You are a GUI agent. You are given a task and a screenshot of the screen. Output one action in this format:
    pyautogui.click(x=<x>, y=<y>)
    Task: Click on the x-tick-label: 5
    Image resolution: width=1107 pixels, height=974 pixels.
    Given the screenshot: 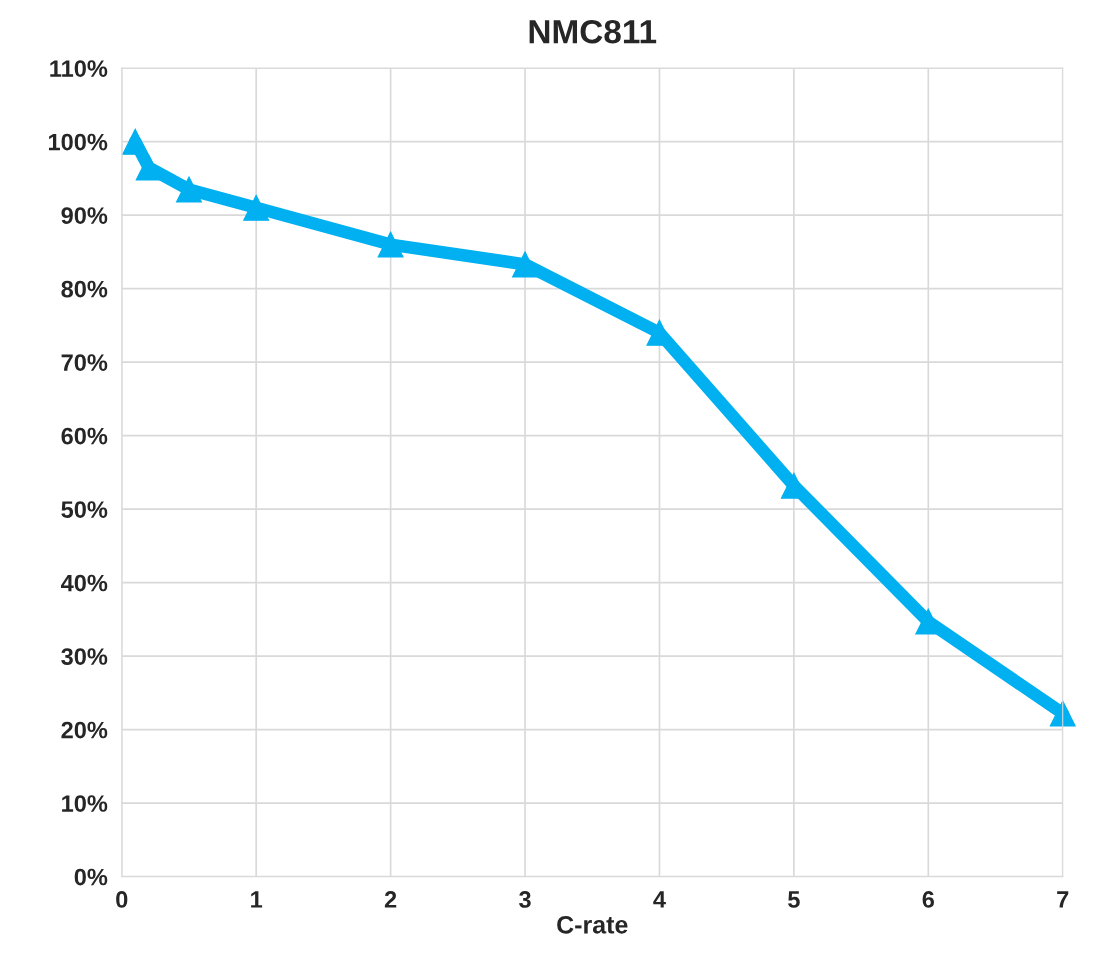 What is the action you would take?
    pyautogui.click(x=794, y=899)
    